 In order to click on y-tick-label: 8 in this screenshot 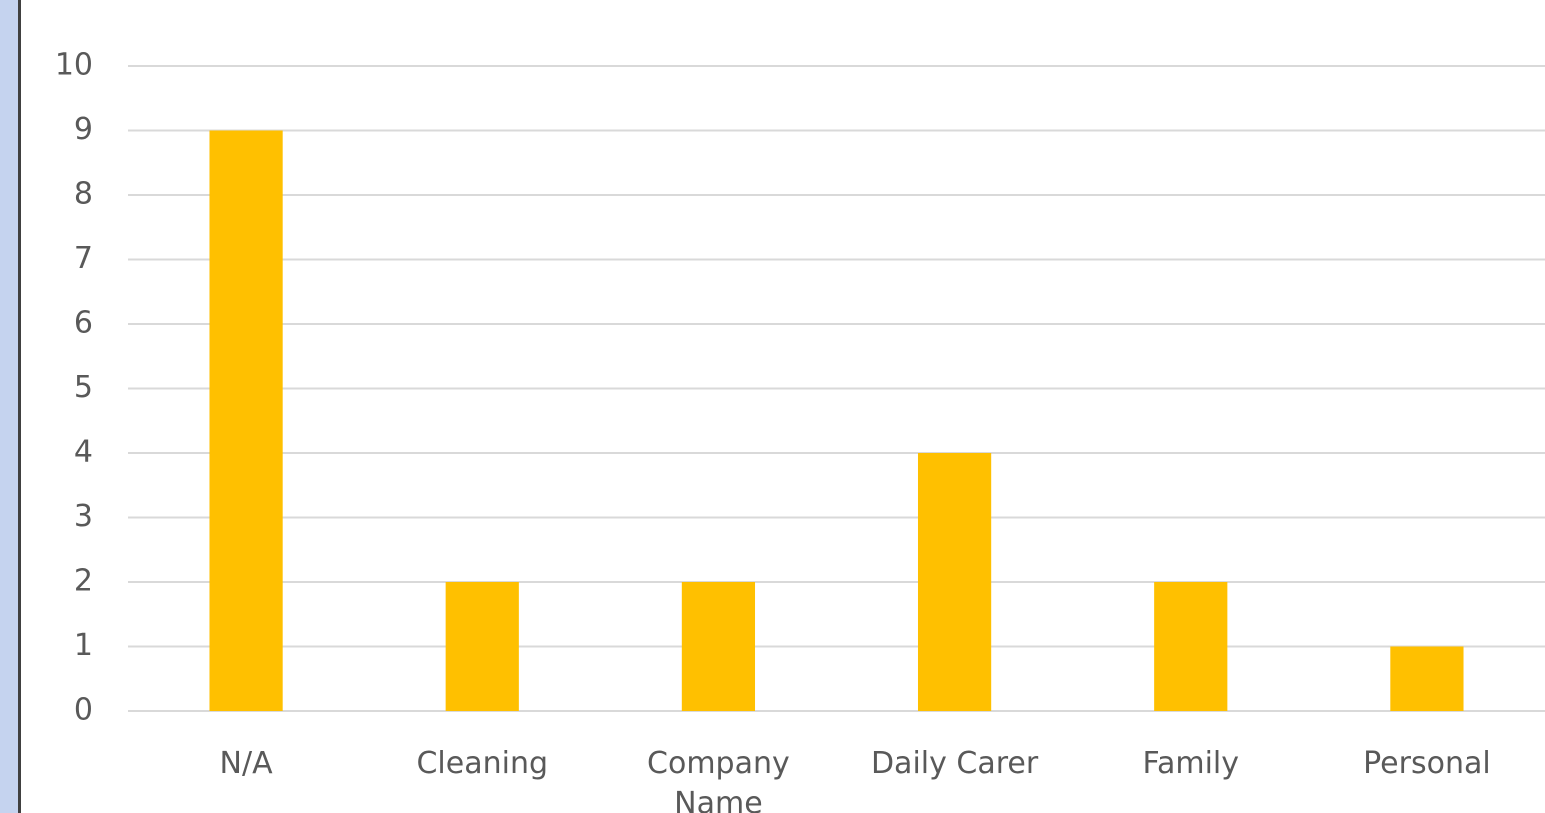, I will do `click(83, 194)`.